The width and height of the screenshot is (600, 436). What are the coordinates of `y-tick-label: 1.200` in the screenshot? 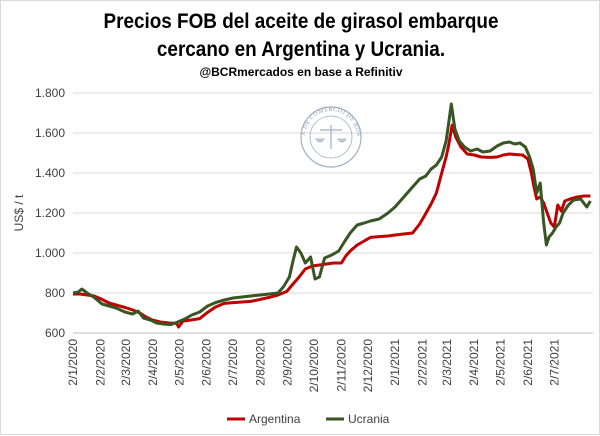 It's located at (50, 213).